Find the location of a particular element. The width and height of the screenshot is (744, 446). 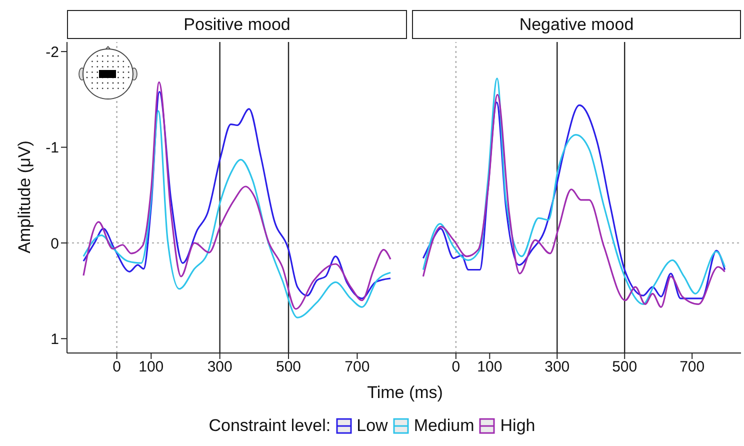

chart-title: Negative mood is located at coordinates (576, 24).